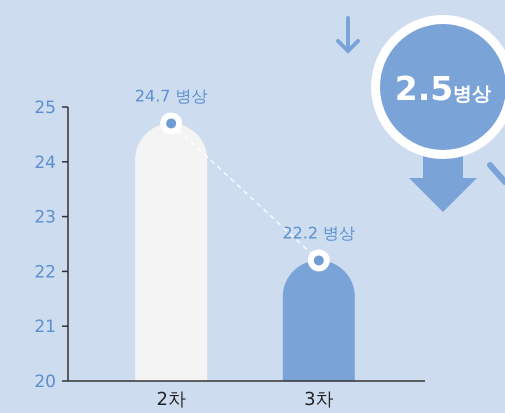  I want to click on y-tick-label: 21, so click(45, 327).